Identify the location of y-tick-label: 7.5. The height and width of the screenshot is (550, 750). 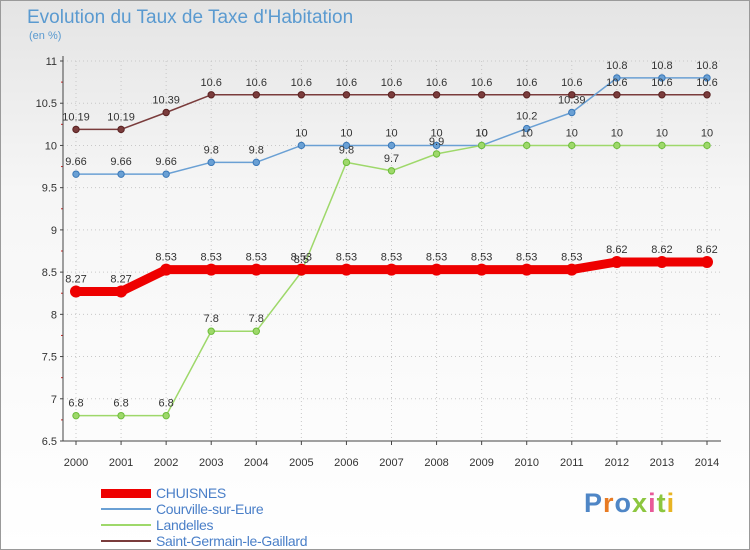
(49, 358).